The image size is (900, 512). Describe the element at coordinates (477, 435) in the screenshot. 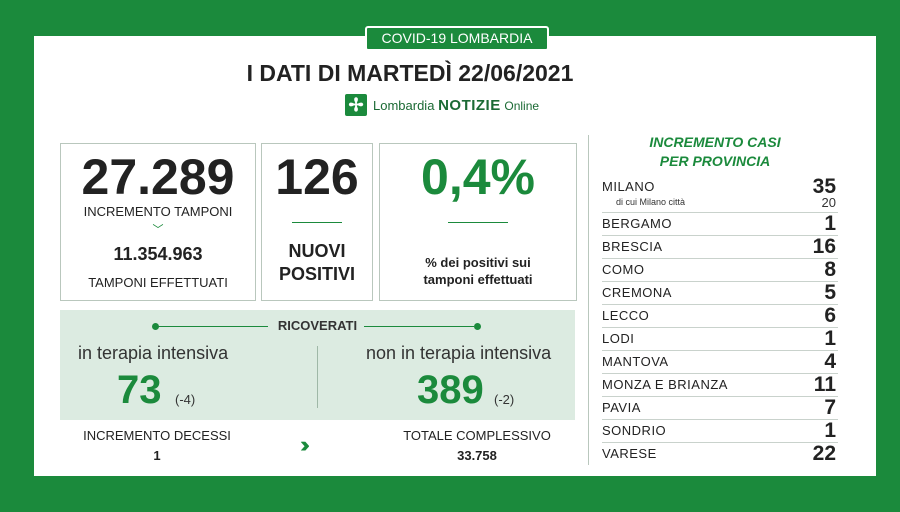

I see `totale-label: TOTALE COMPLESSIVO` at that location.